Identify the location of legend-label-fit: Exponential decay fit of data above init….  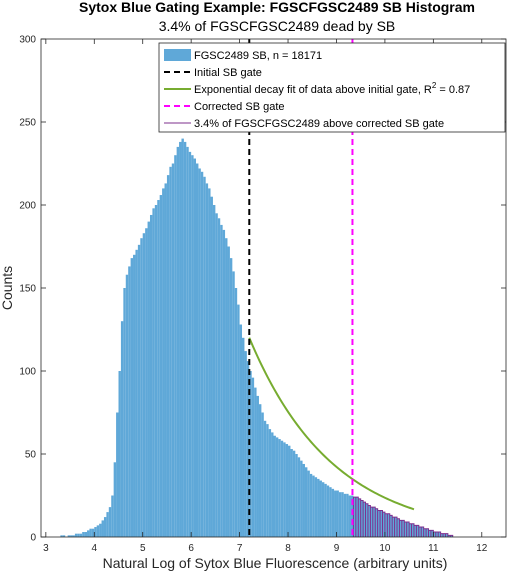
(332, 88).